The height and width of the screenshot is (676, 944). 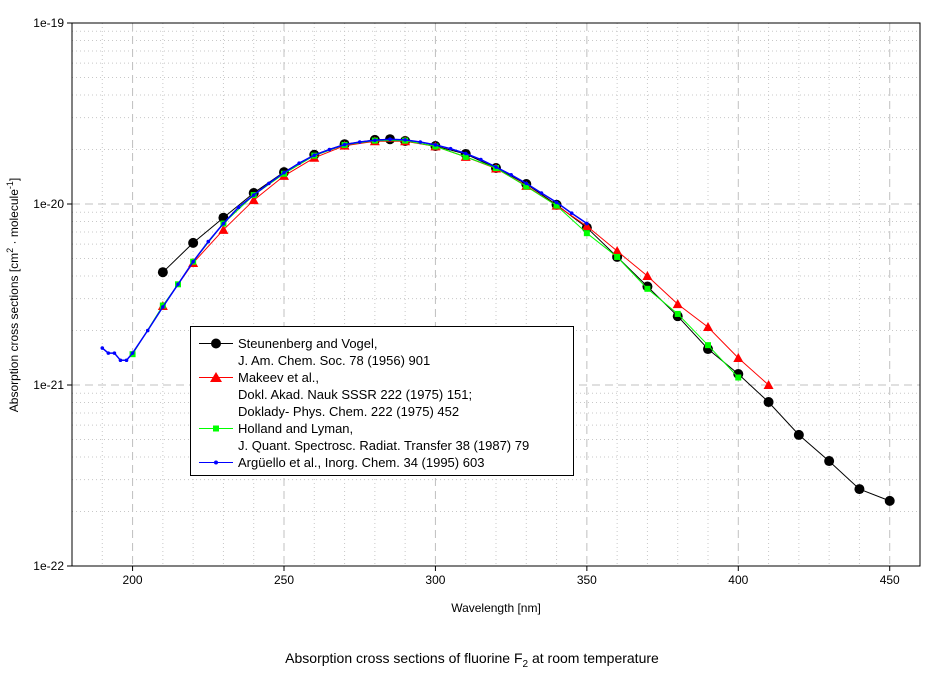 I want to click on x-tick-label: 300, so click(x=435, y=580).